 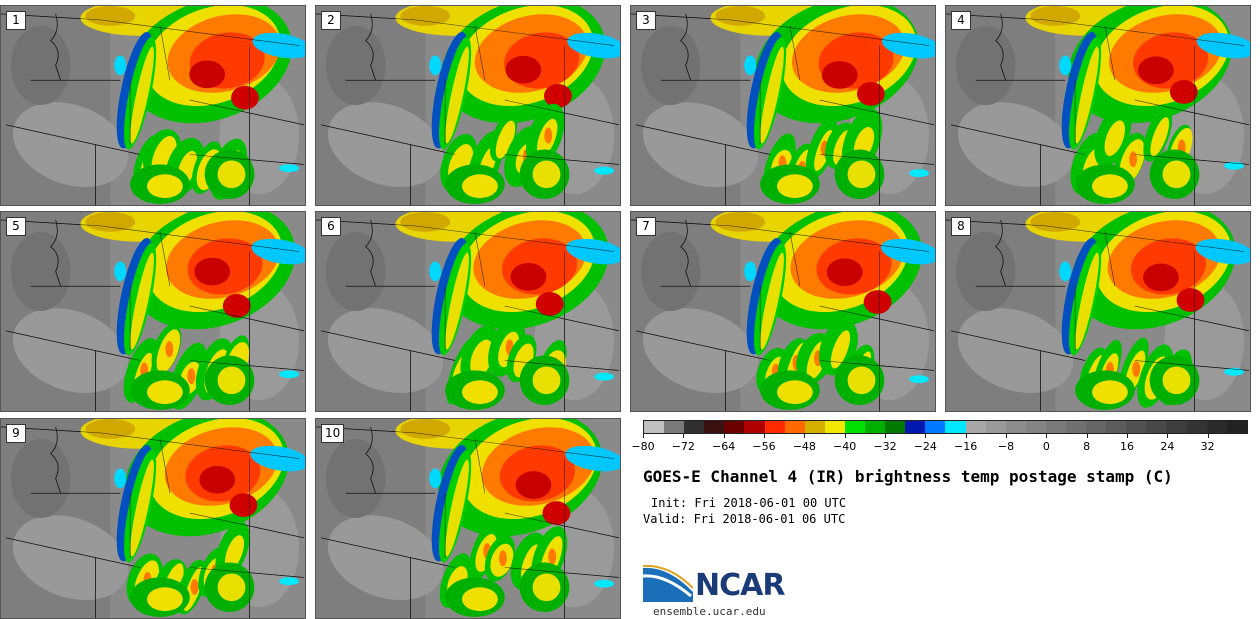 What do you see at coordinates (804, 446) in the screenshot?
I see `colorbar-tick-label: −48` at bounding box center [804, 446].